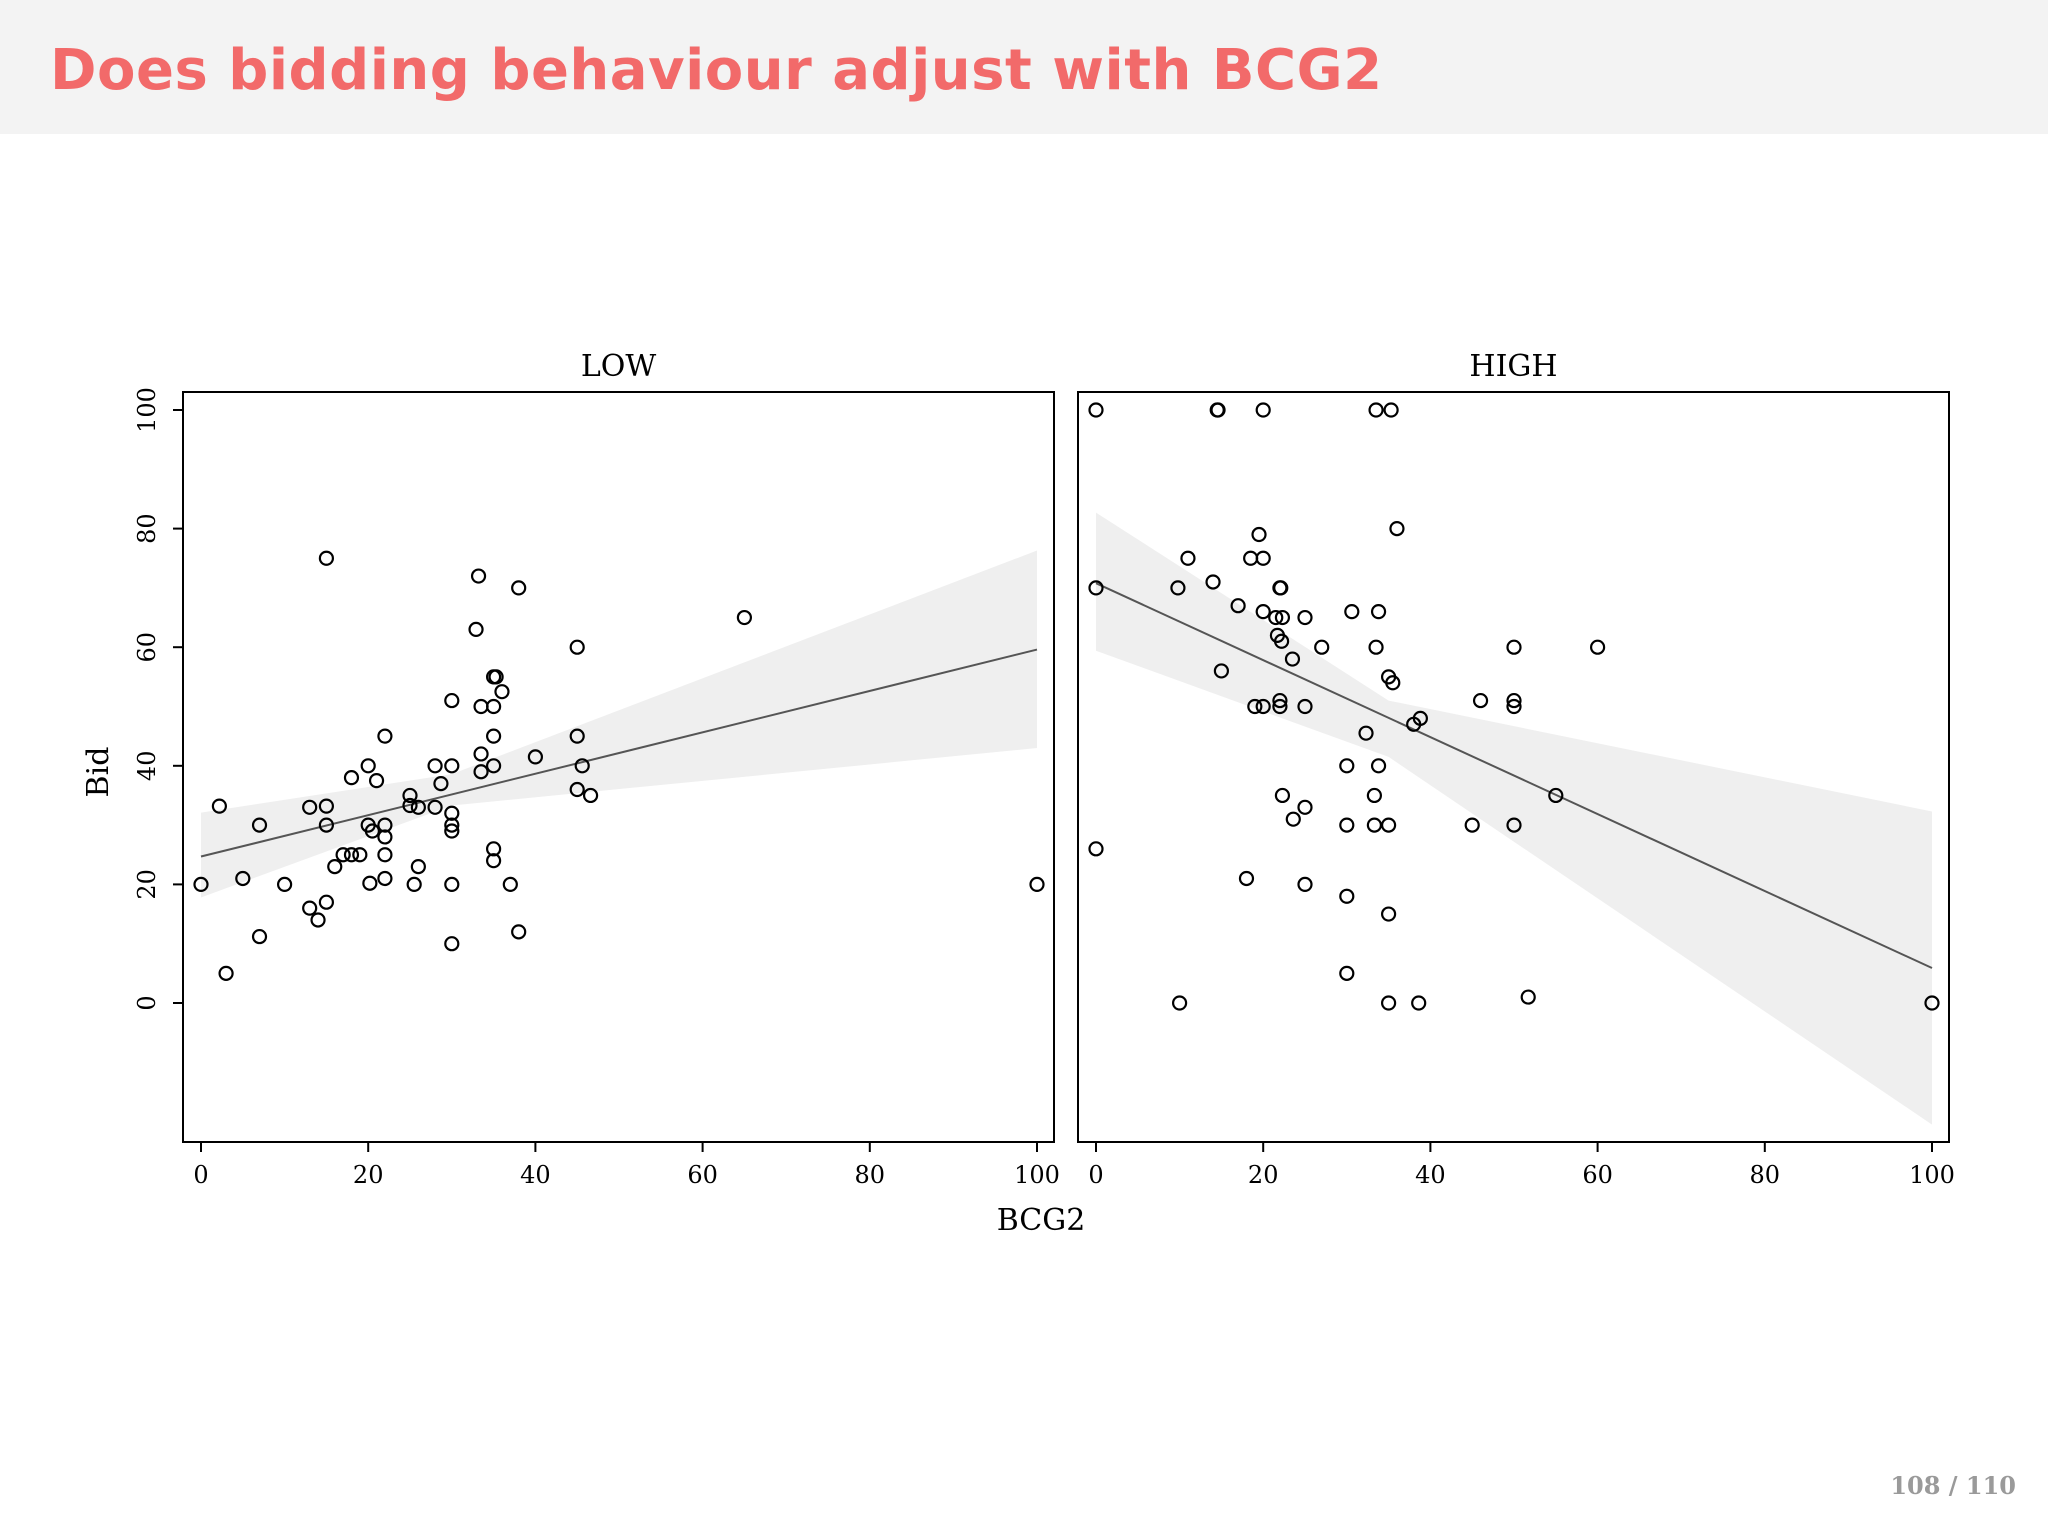 This screenshot has width=2048, height=1536. What do you see at coordinates (147, 884) in the screenshot?
I see `y-tick-label: 20` at bounding box center [147, 884].